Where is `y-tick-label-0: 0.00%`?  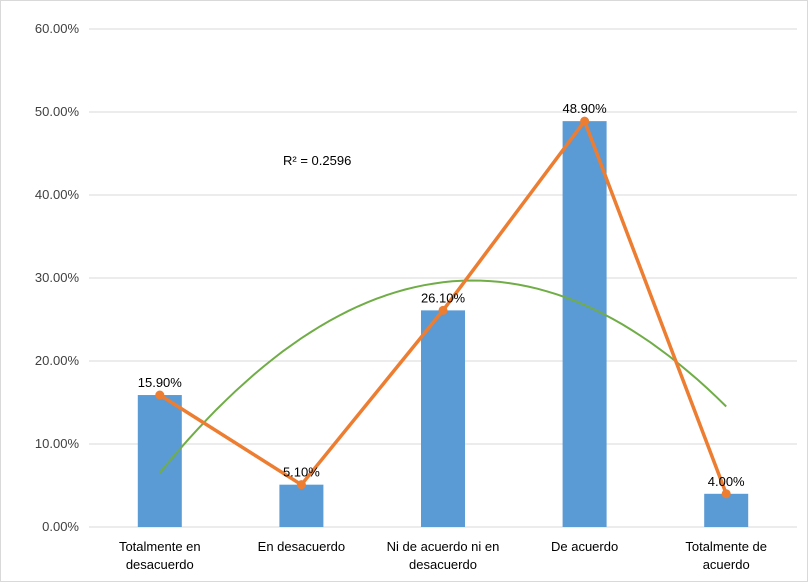
y-tick-label-0: 0.00% is located at coordinates (60, 526).